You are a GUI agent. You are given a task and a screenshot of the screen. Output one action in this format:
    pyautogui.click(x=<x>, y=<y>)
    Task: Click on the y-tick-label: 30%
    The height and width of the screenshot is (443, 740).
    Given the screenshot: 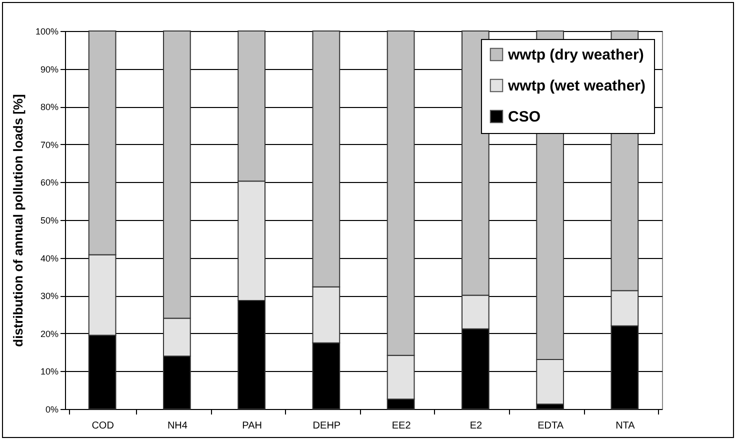 What is the action you would take?
    pyautogui.click(x=49, y=296)
    